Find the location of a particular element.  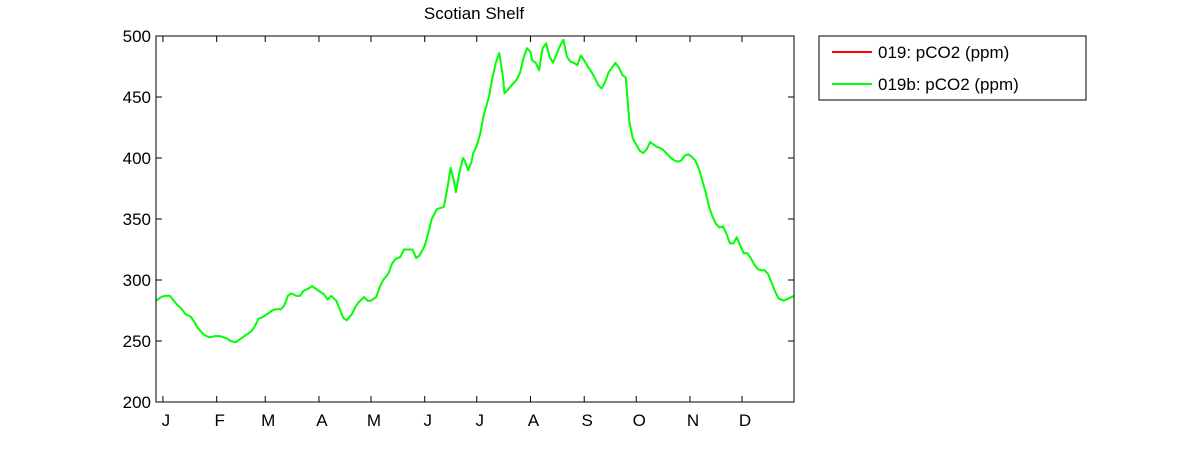

y-tick-label: 500 is located at coordinates (137, 36).